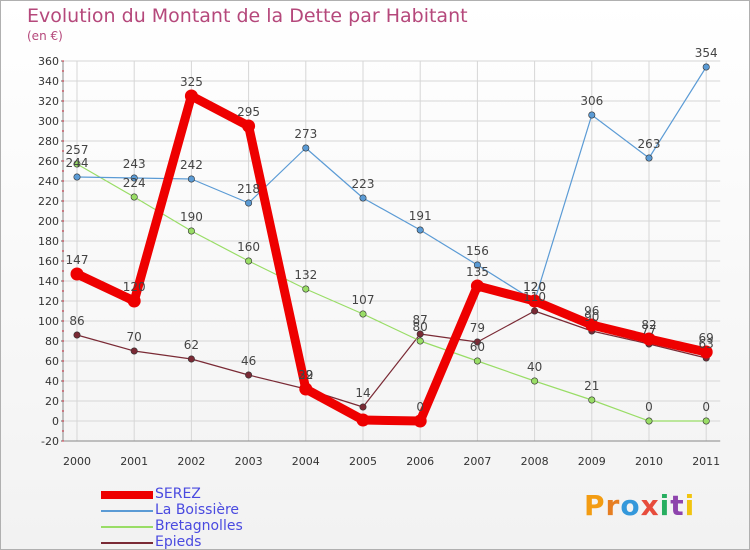 This screenshot has height=550, width=750. Describe the element at coordinates (706, 344) in the screenshot. I see `data-label: 63` at that location.